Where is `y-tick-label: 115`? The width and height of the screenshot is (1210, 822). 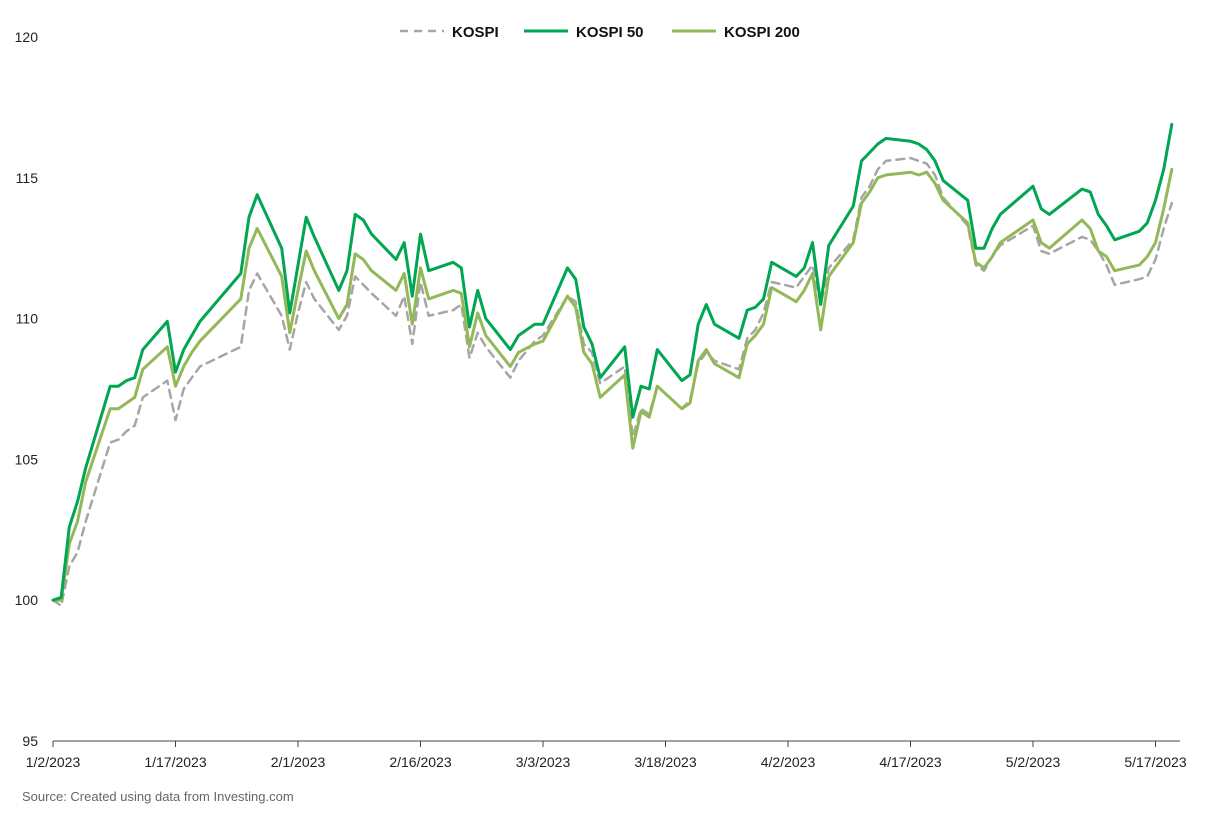 y-tick-label: 115 is located at coordinates (27, 178).